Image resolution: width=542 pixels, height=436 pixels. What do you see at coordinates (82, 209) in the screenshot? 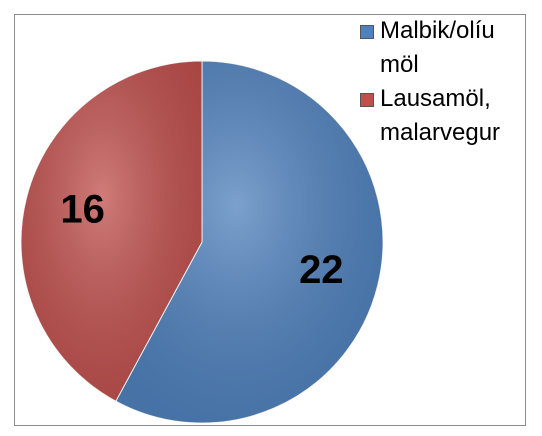
I see `data-label: 16` at bounding box center [82, 209].